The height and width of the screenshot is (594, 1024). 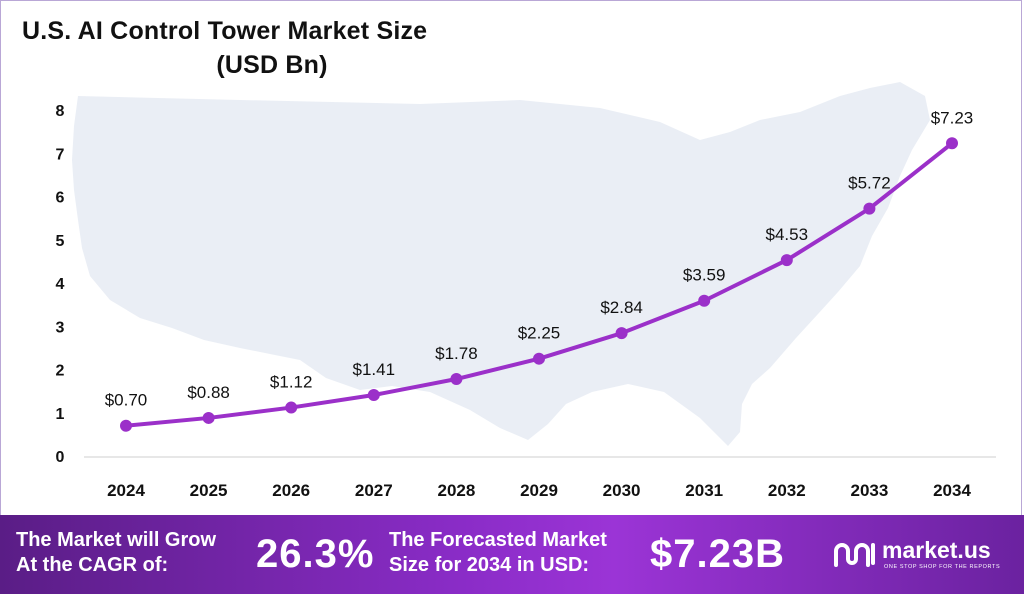 What do you see at coordinates (60, 457) in the screenshot?
I see `y-tick-label: 0` at bounding box center [60, 457].